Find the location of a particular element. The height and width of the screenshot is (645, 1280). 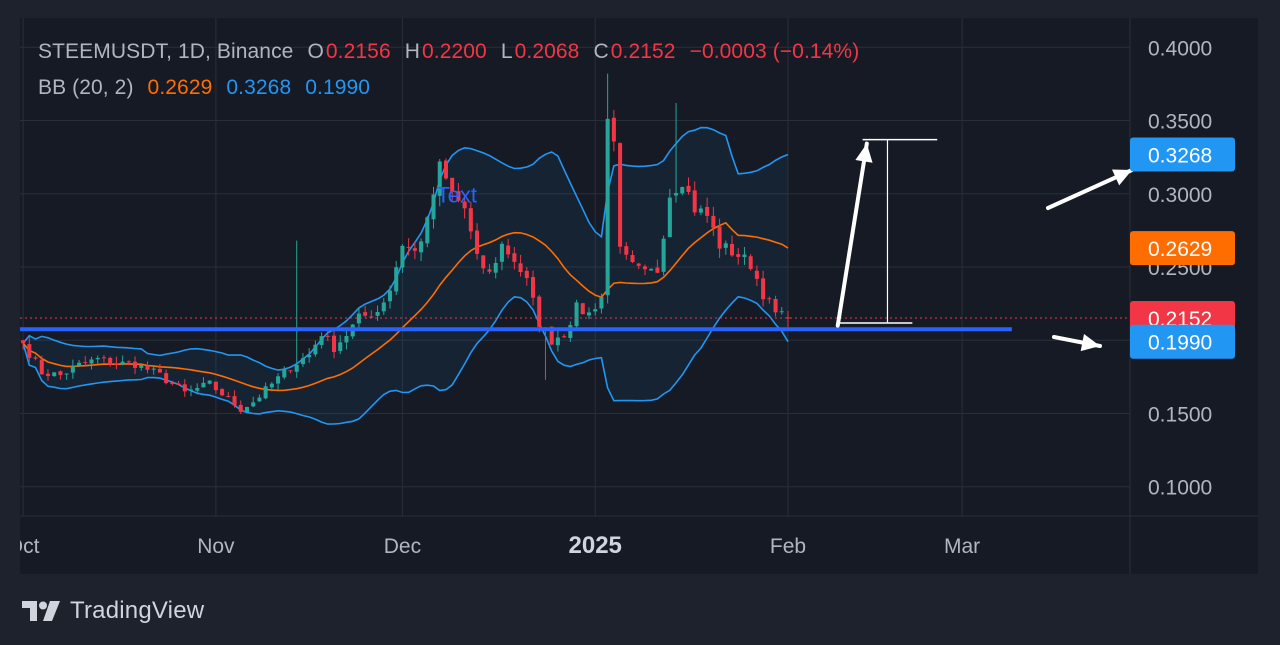

bb-lower-line is located at coordinates (405, 360).